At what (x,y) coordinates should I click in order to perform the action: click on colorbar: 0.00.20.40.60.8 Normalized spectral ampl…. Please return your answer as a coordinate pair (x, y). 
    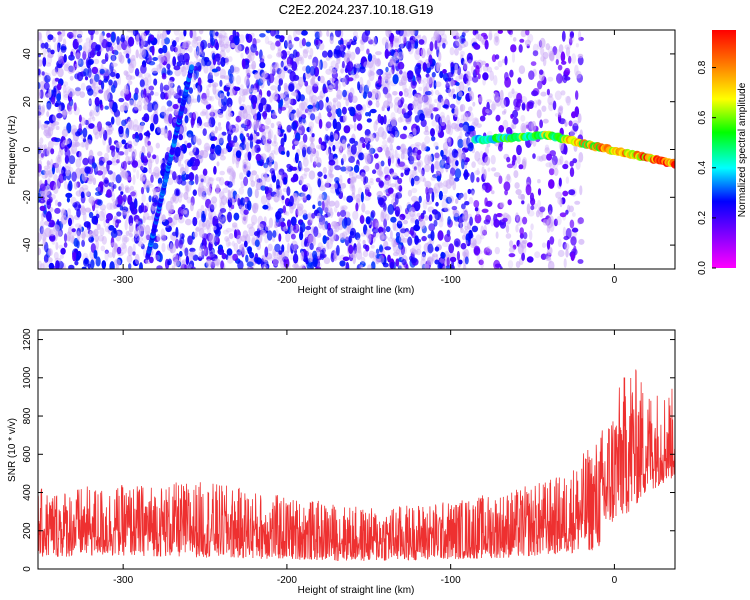
    Looking at the image, I should click on (722, 152).